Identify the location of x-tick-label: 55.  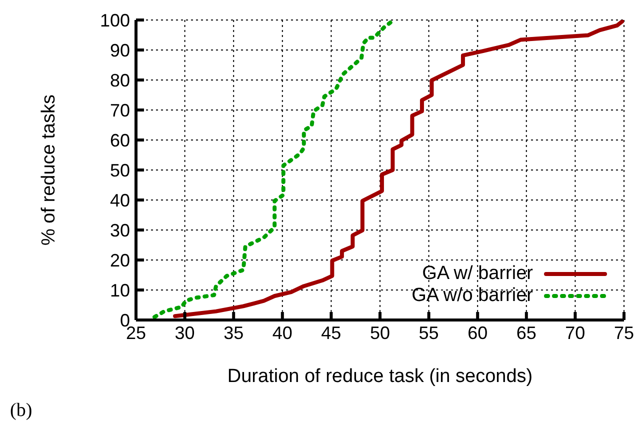
(428, 332).